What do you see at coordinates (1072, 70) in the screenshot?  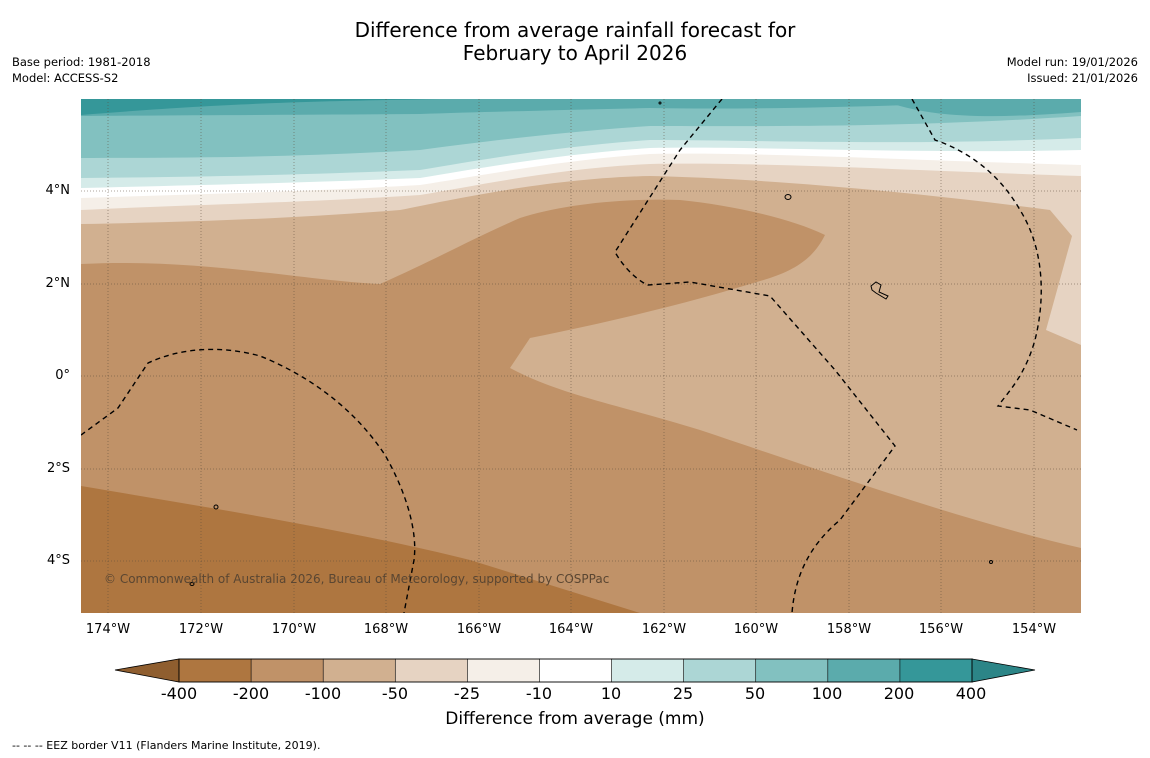 I see `meta-right: Model run: 19/01/2026 Issued: 21/01/2026` at bounding box center [1072, 70].